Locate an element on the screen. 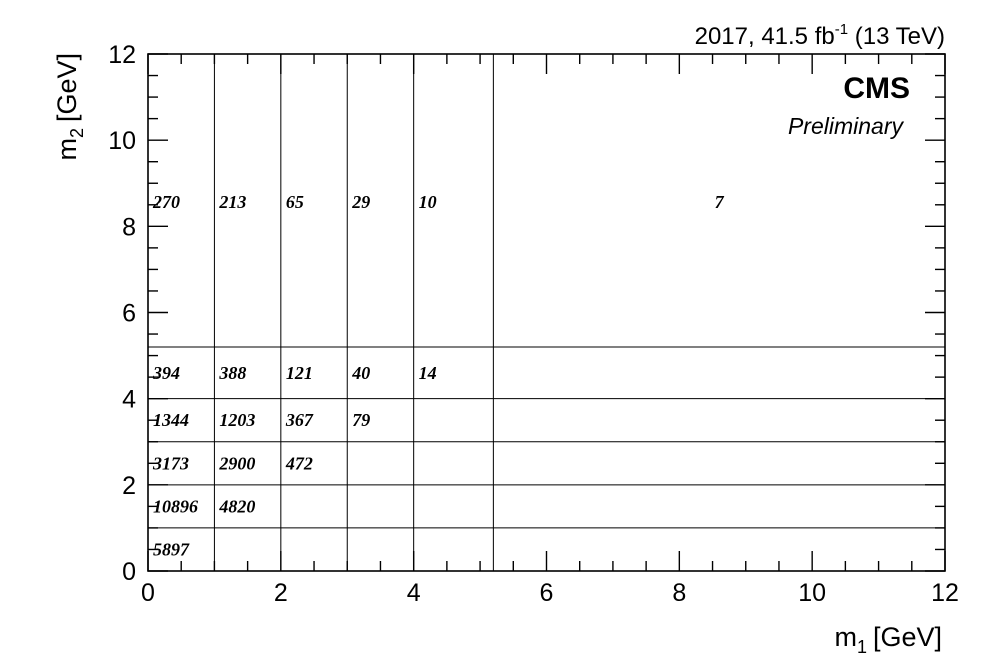  status-label: Preliminary is located at coordinates (846, 126).